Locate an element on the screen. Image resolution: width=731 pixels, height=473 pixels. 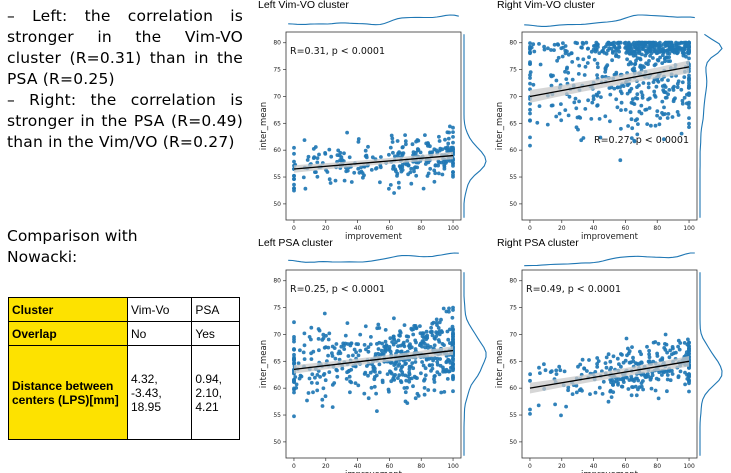
y-tick-label: 50 is located at coordinates (513, 204).